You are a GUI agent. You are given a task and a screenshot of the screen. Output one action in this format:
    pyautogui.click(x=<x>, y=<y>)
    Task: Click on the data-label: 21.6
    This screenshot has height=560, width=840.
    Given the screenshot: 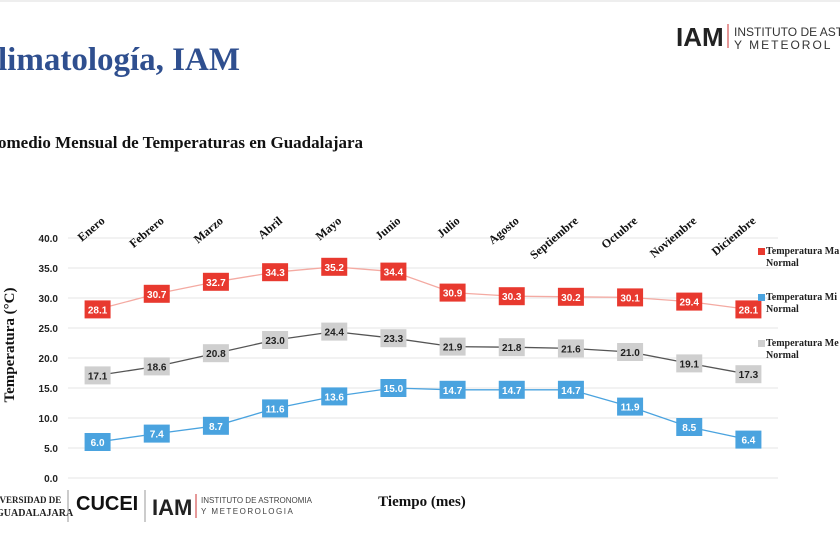 What is the action you would take?
    pyautogui.click(x=571, y=349)
    